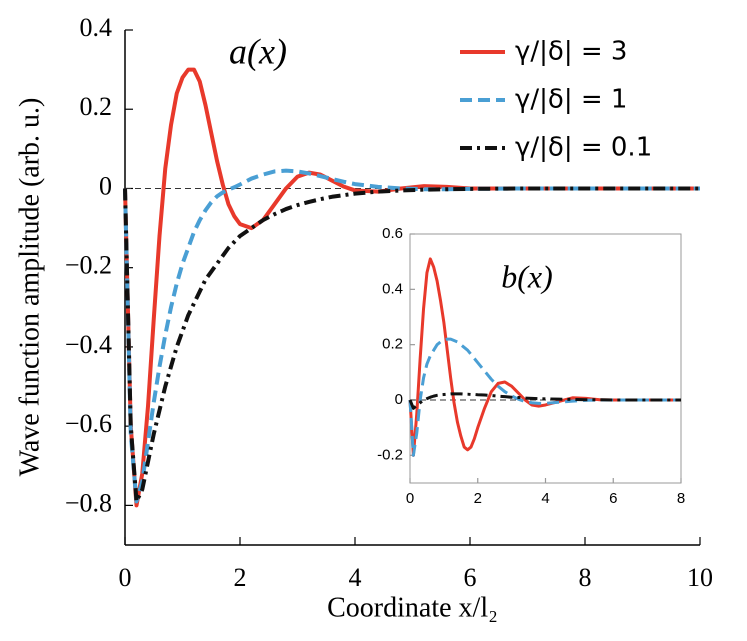 The height and width of the screenshot is (641, 747). Describe the element at coordinates (527, 276) in the screenshot. I see `annotation: b(x)` at that location.